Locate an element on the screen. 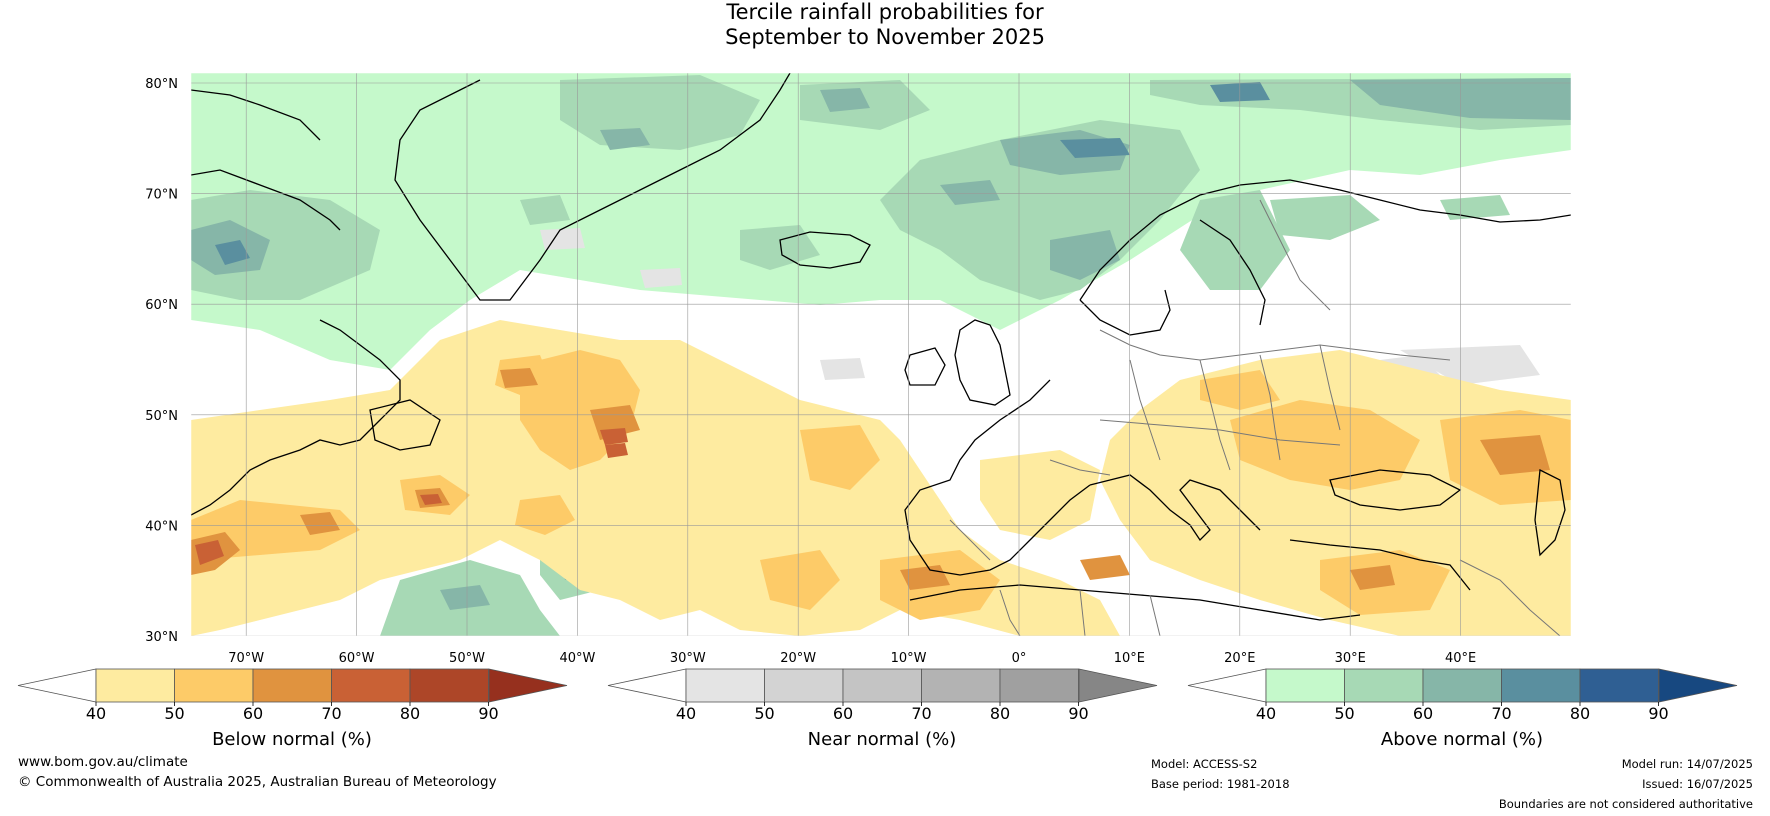  colorbar-label: Below normal (%) is located at coordinates (292, 739).